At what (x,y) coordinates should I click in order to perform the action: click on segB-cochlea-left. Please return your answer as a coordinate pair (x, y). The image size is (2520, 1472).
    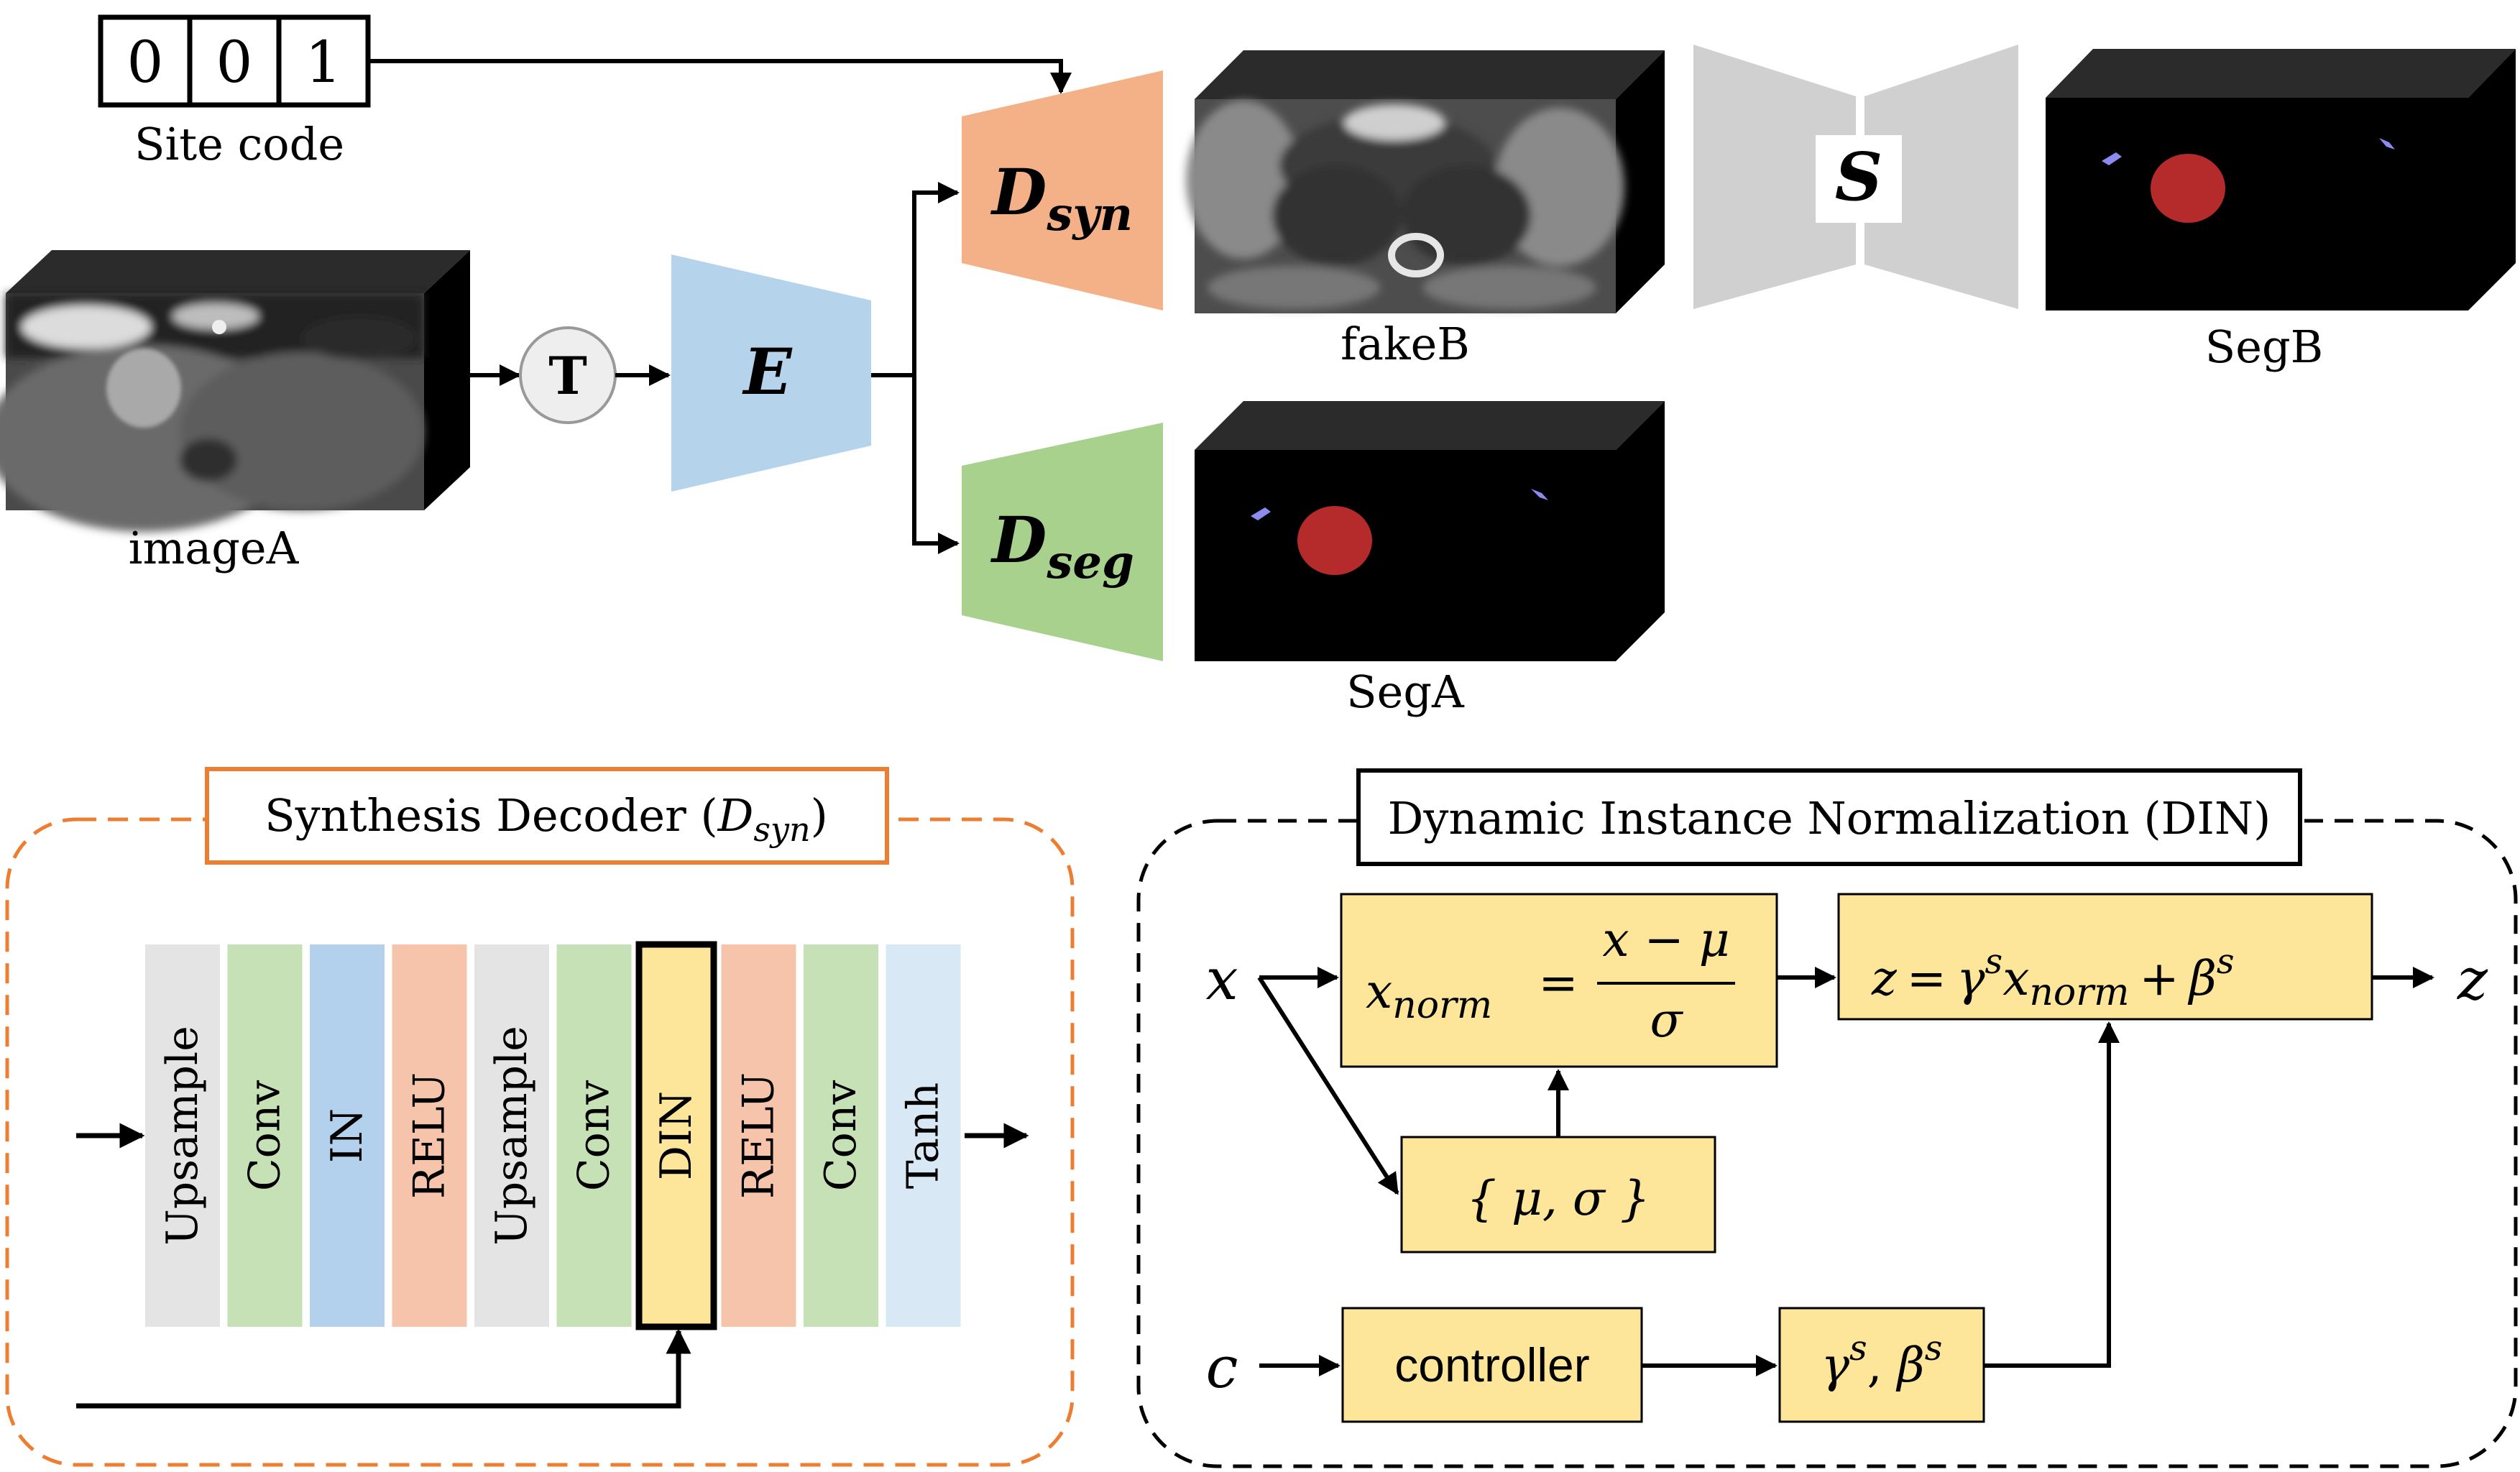
    Looking at the image, I should click on (2112, 158).